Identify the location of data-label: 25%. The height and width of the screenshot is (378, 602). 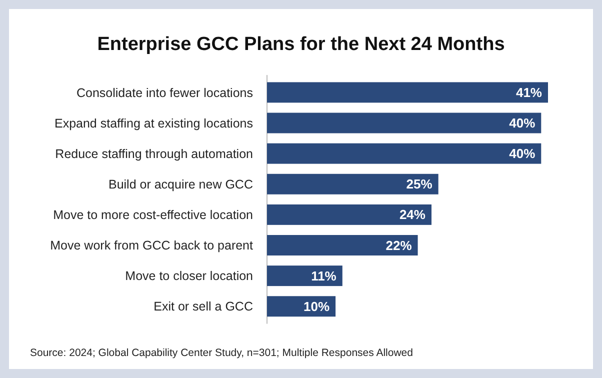
(419, 184).